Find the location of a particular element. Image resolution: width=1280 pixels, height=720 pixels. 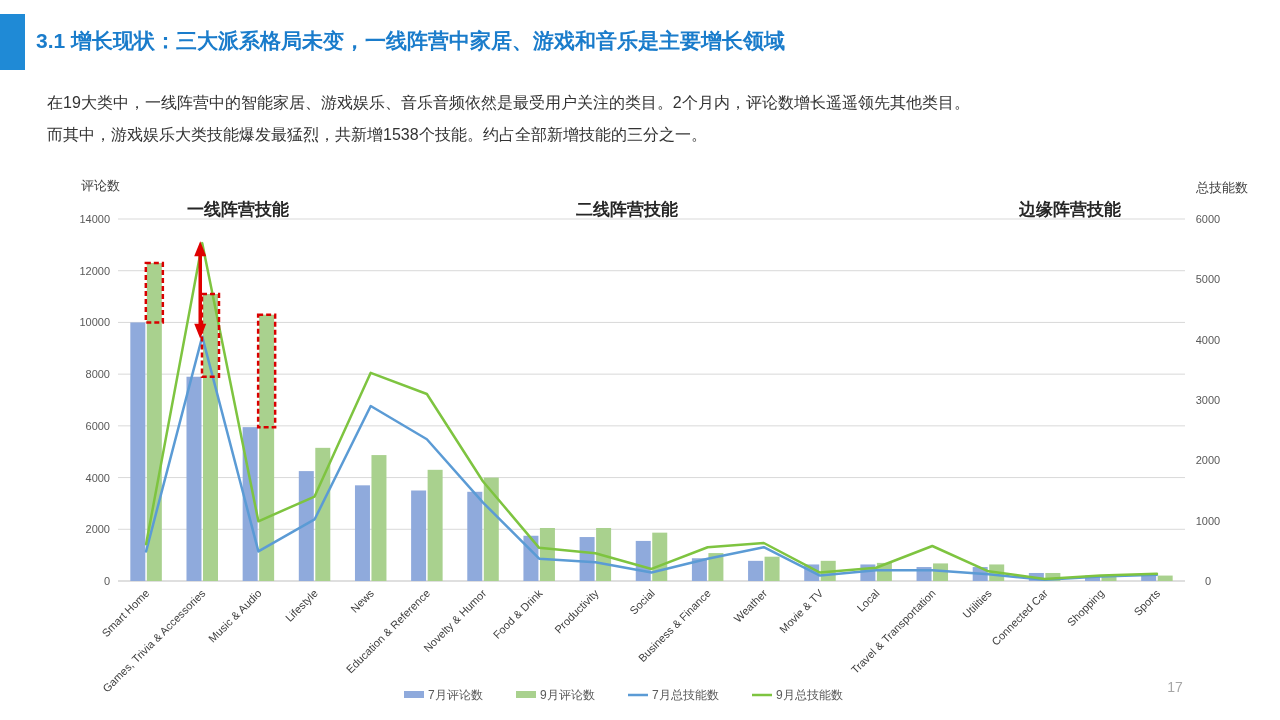

y-tick-label: 2000 is located at coordinates (97, 529).